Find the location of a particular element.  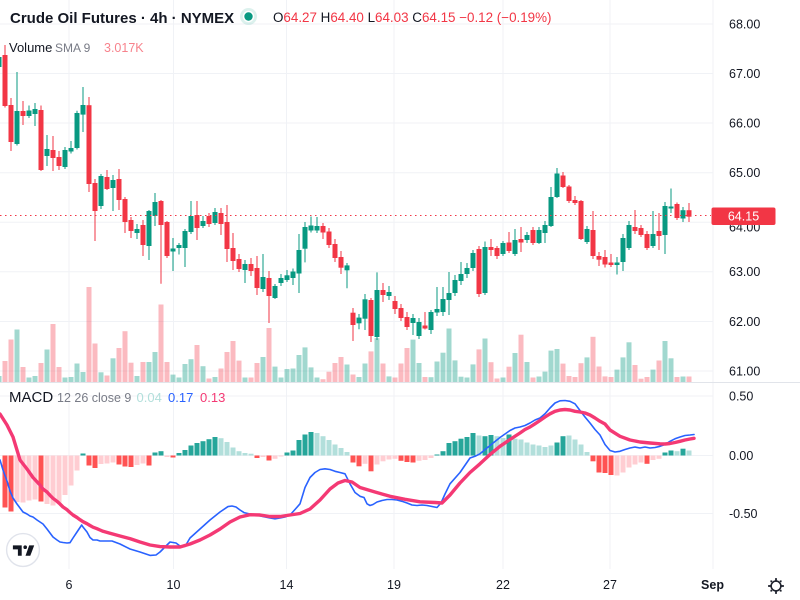

svg-text: 66.00 is located at coordinates (744, 123).